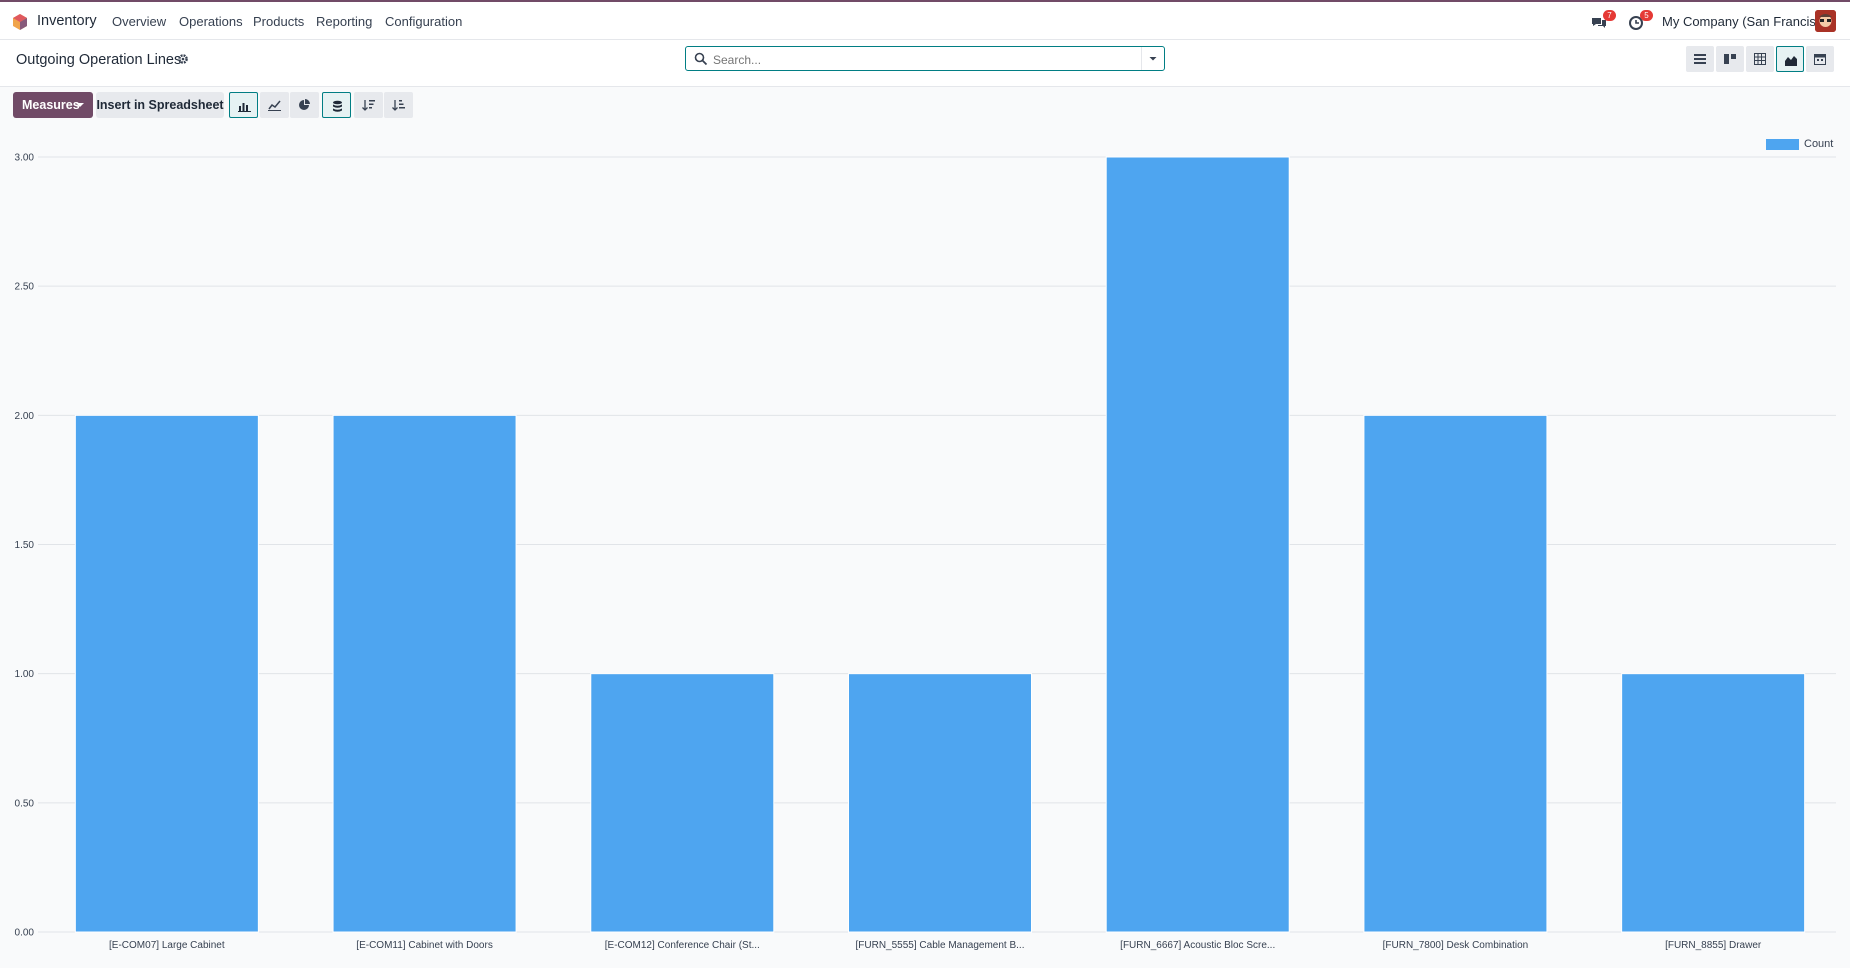  I want to click on kanban-view-icon, so click(1730, 59).